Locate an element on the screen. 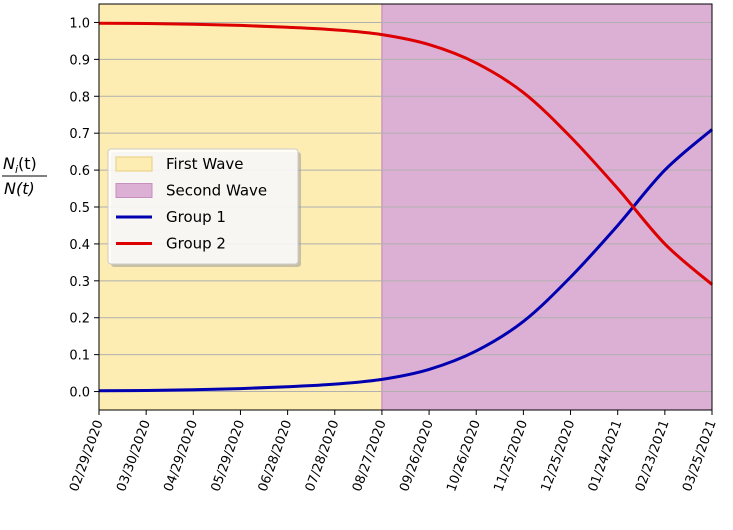  legend-item-group-2: Group 2 is located at coordinates (171, 244).